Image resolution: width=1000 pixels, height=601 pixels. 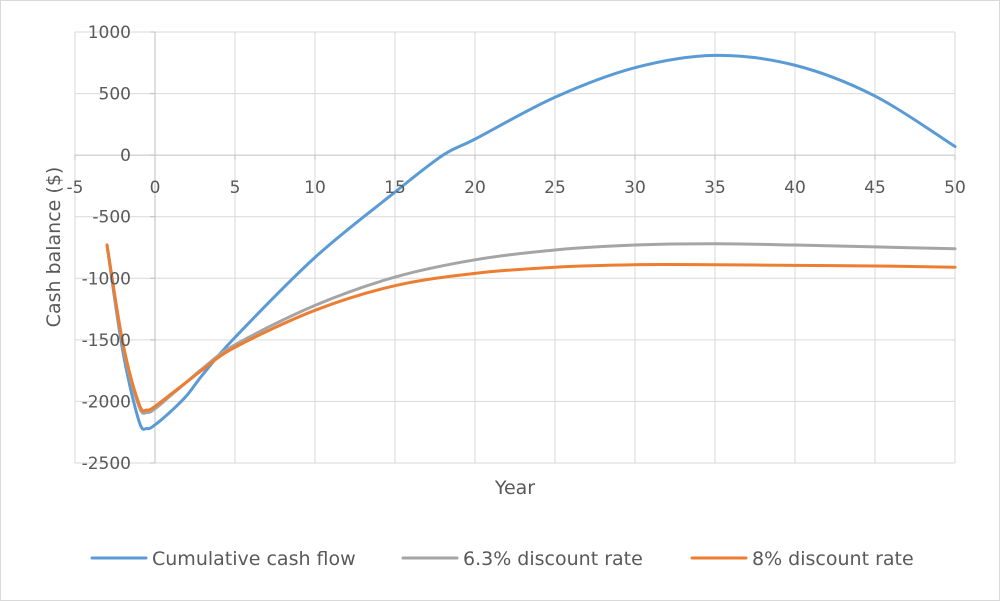 What do you see at coordinates (514, 488) in the screenshot?
I see `x-axis-title: Year` at bounding box center [514, 488].